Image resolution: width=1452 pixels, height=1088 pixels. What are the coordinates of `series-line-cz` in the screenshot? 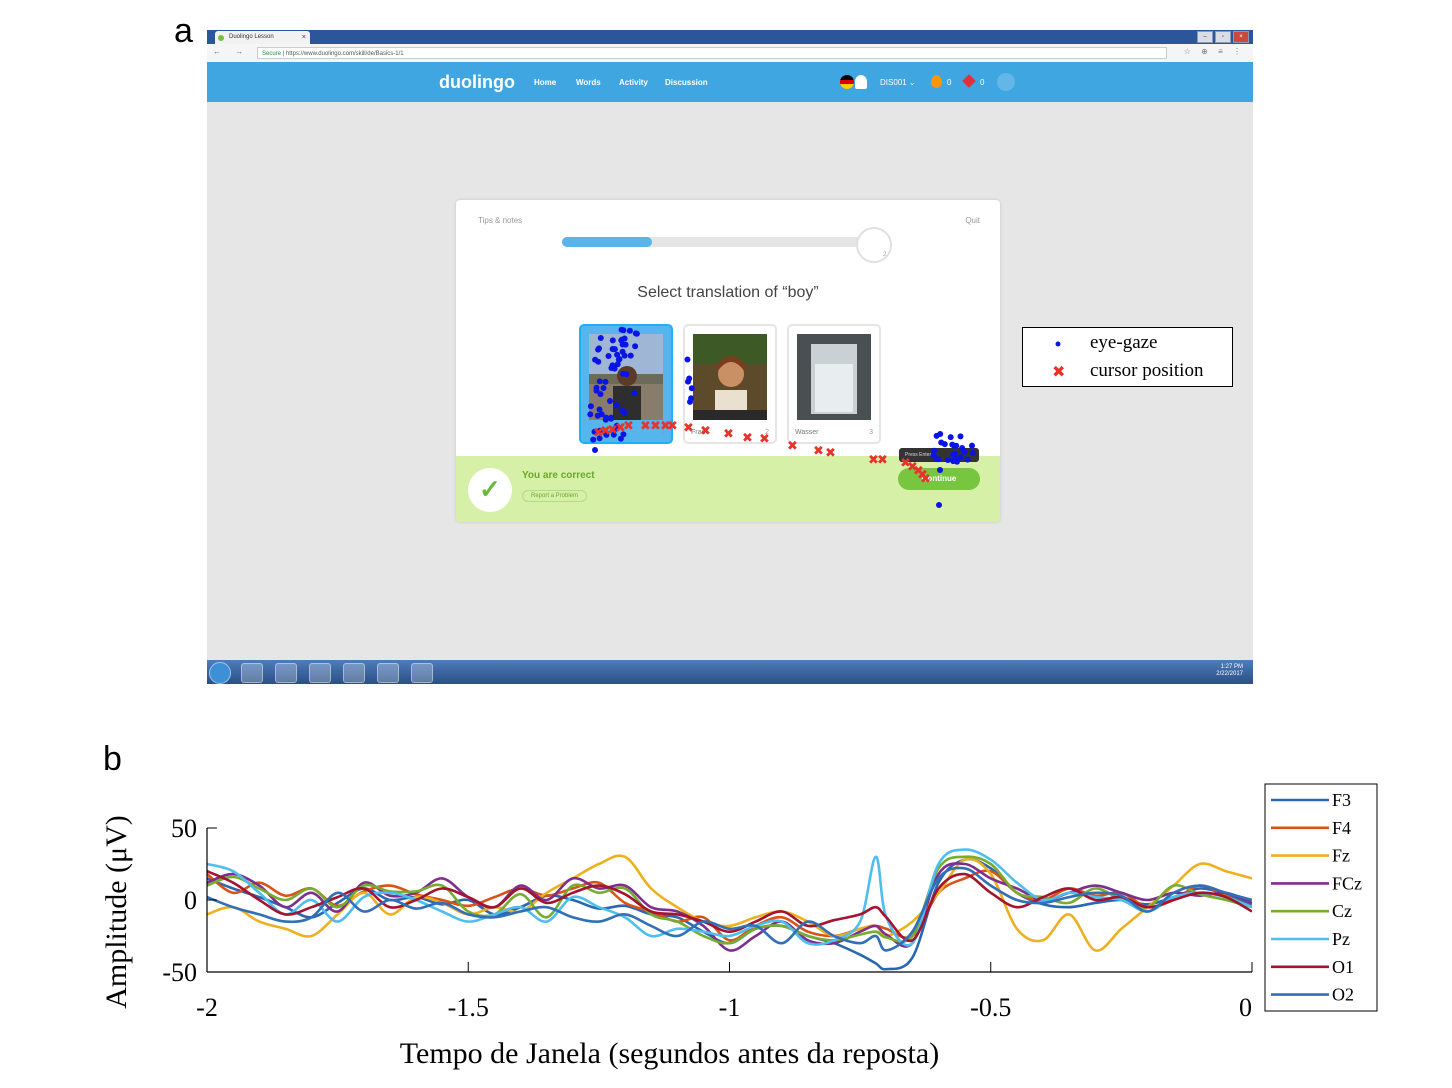 It's located at (729, 900).